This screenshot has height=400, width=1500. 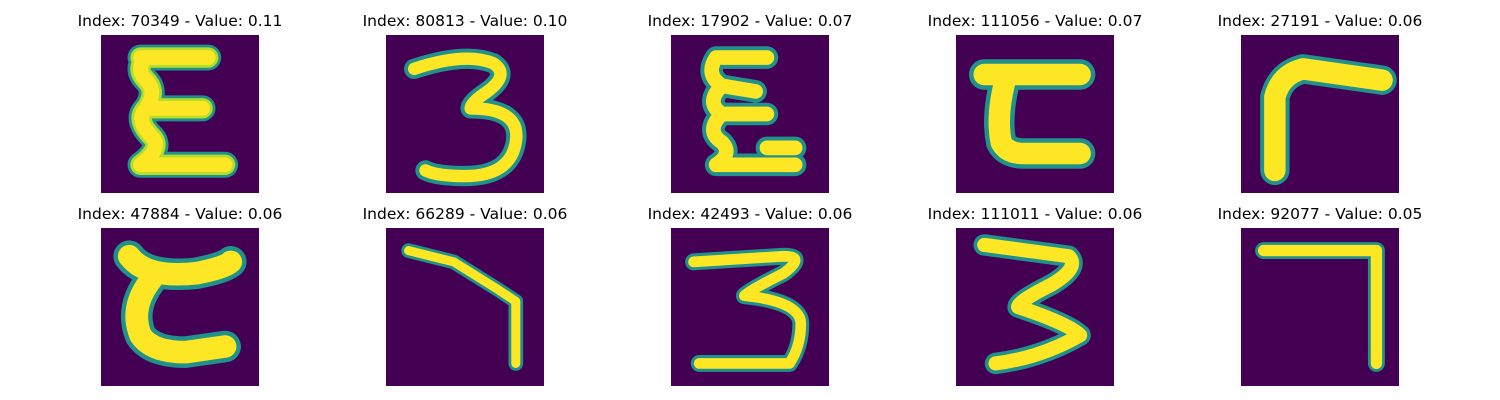 I want to click on sample-cell-5: Index: 27191 - Value: 0.06, so click(x=1320, y=107).